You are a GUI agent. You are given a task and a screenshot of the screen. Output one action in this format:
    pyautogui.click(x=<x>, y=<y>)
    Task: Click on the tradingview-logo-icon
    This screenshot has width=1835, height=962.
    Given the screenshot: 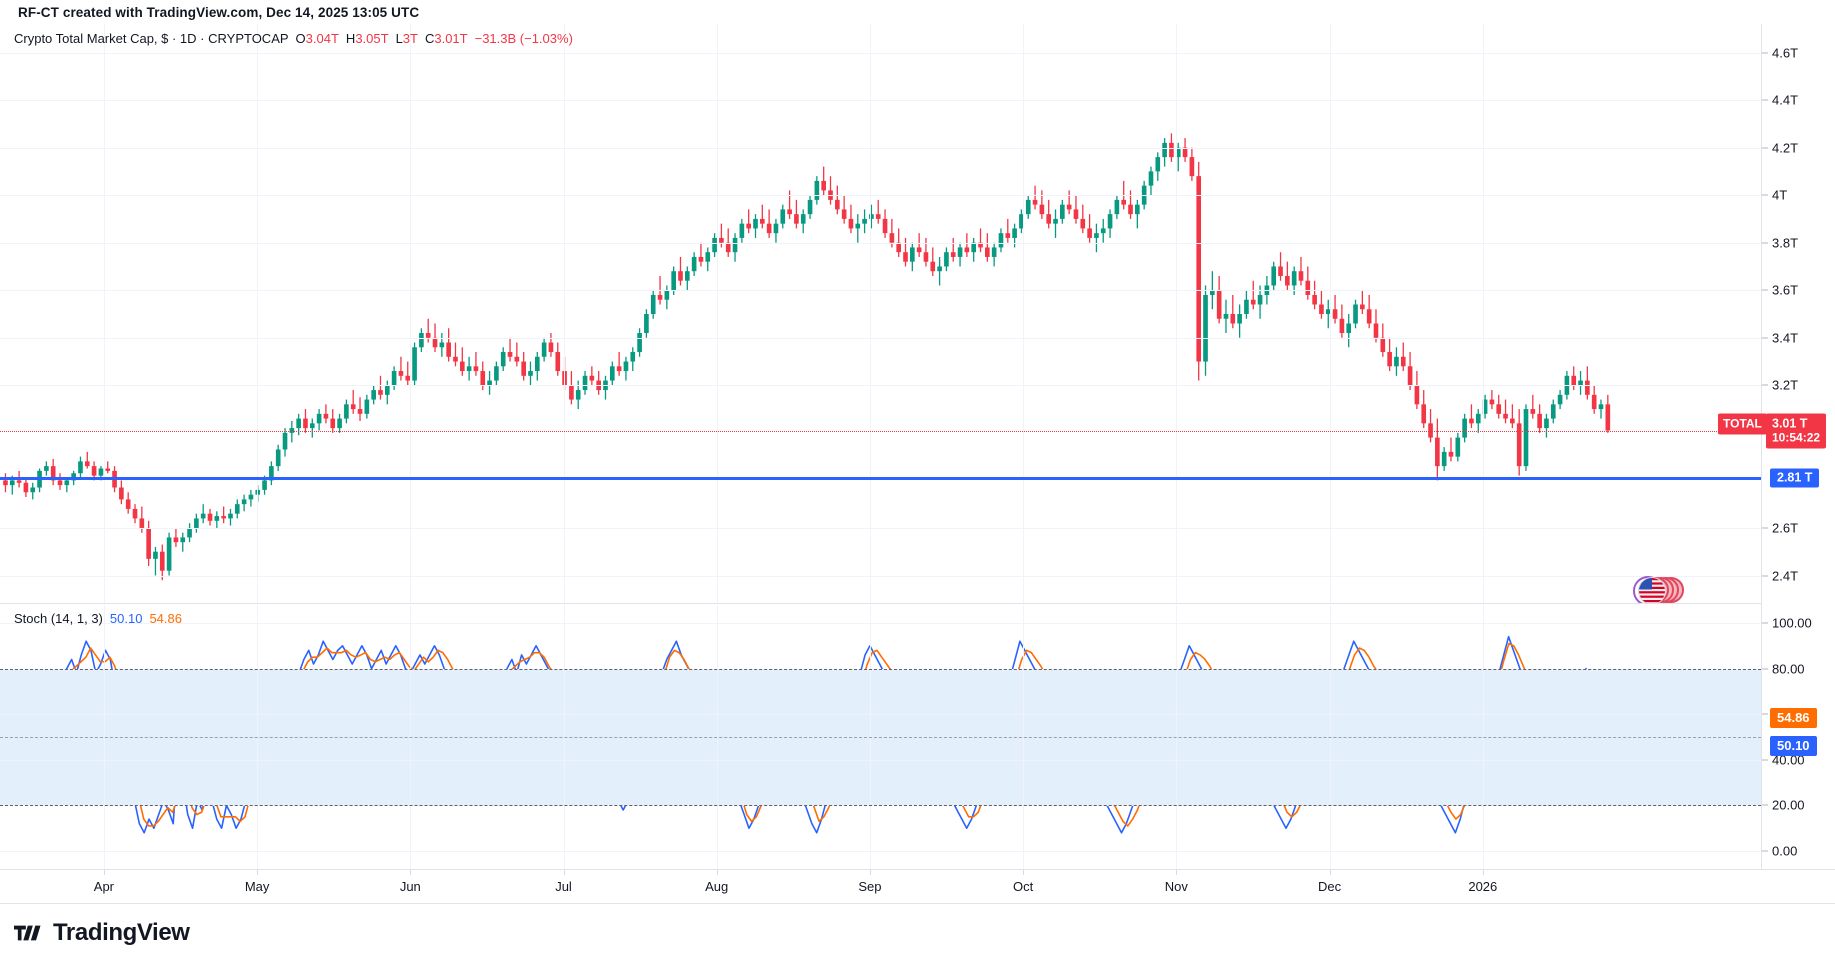 What is the action you would take?
    pyautogui.click(x=29, y=933)
    